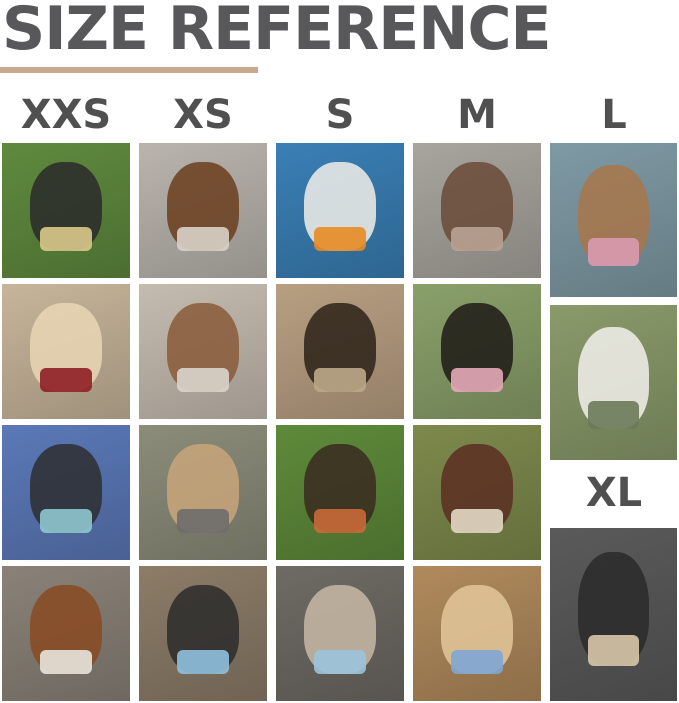 The width and height of the screenshot is (679, 703). I want to click on page-title: SIZE REFERENCE, so click(276, 32).